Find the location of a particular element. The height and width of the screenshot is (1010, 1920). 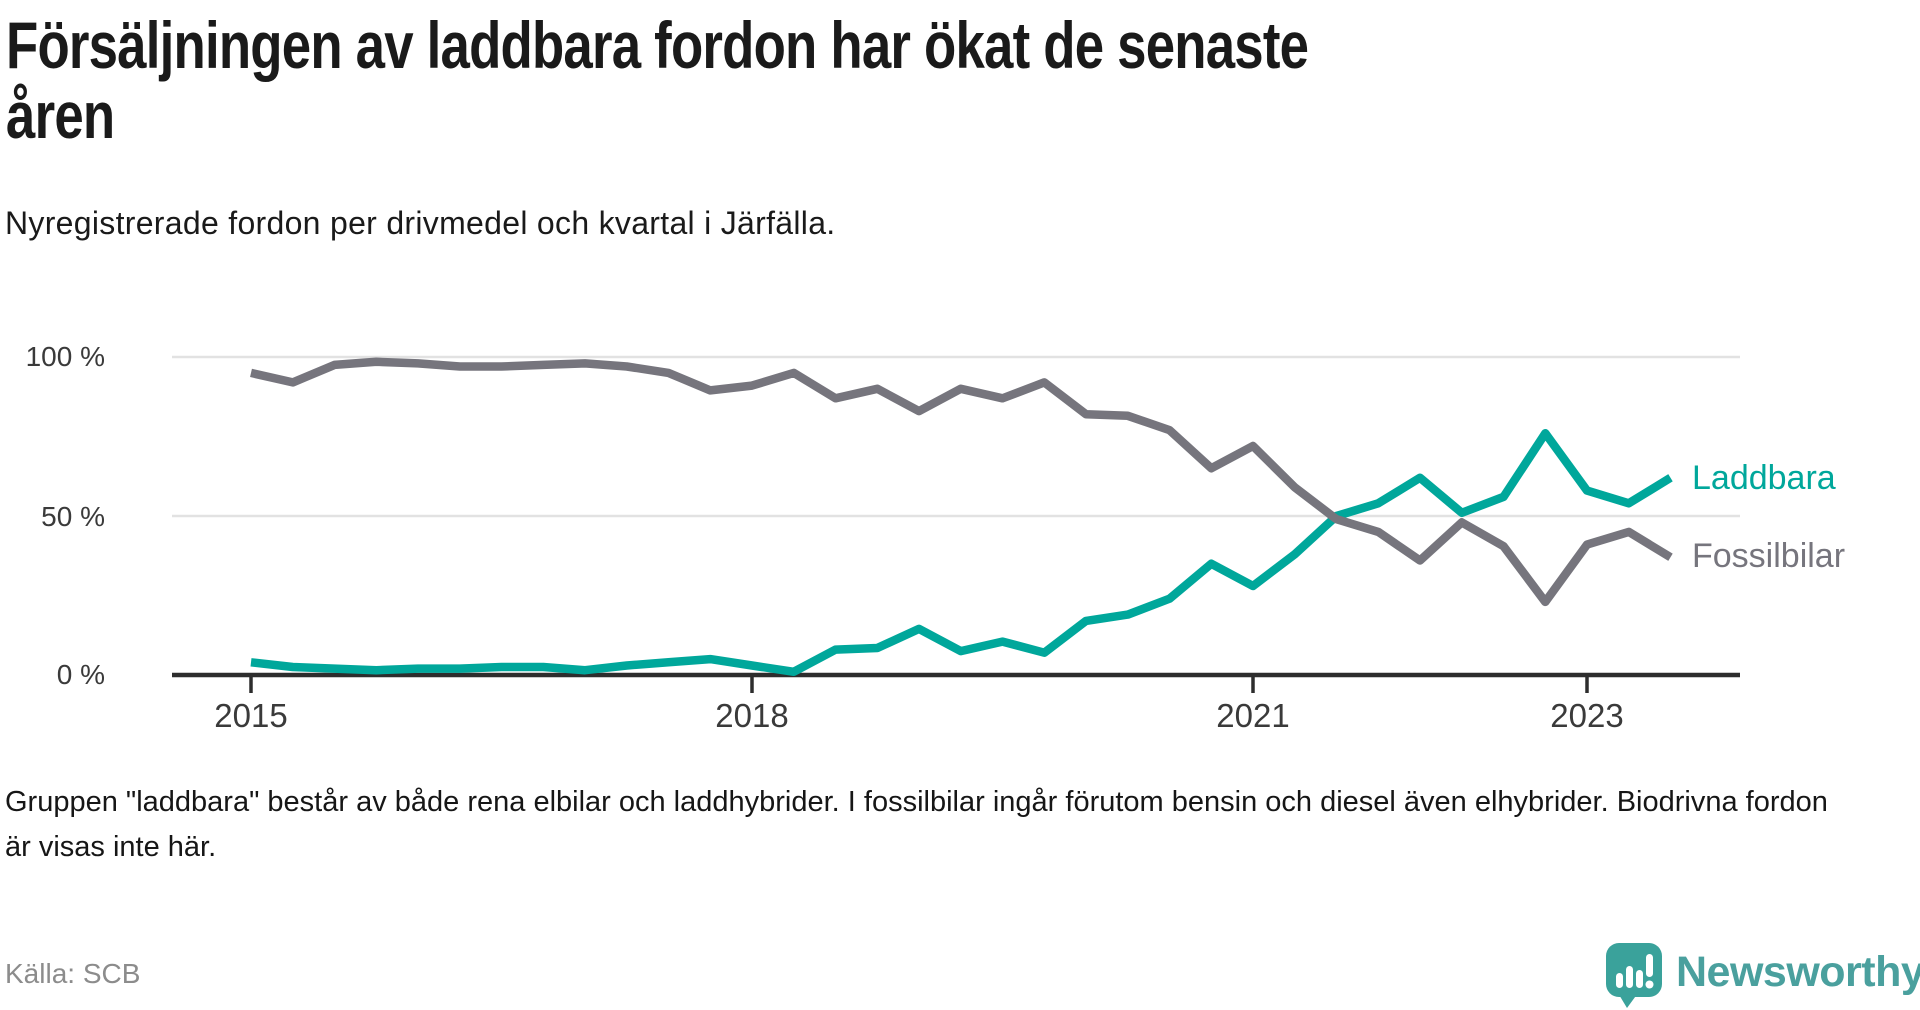

newsworthy-logo-text: Newsworthy is located at coordinates (1798, 972).